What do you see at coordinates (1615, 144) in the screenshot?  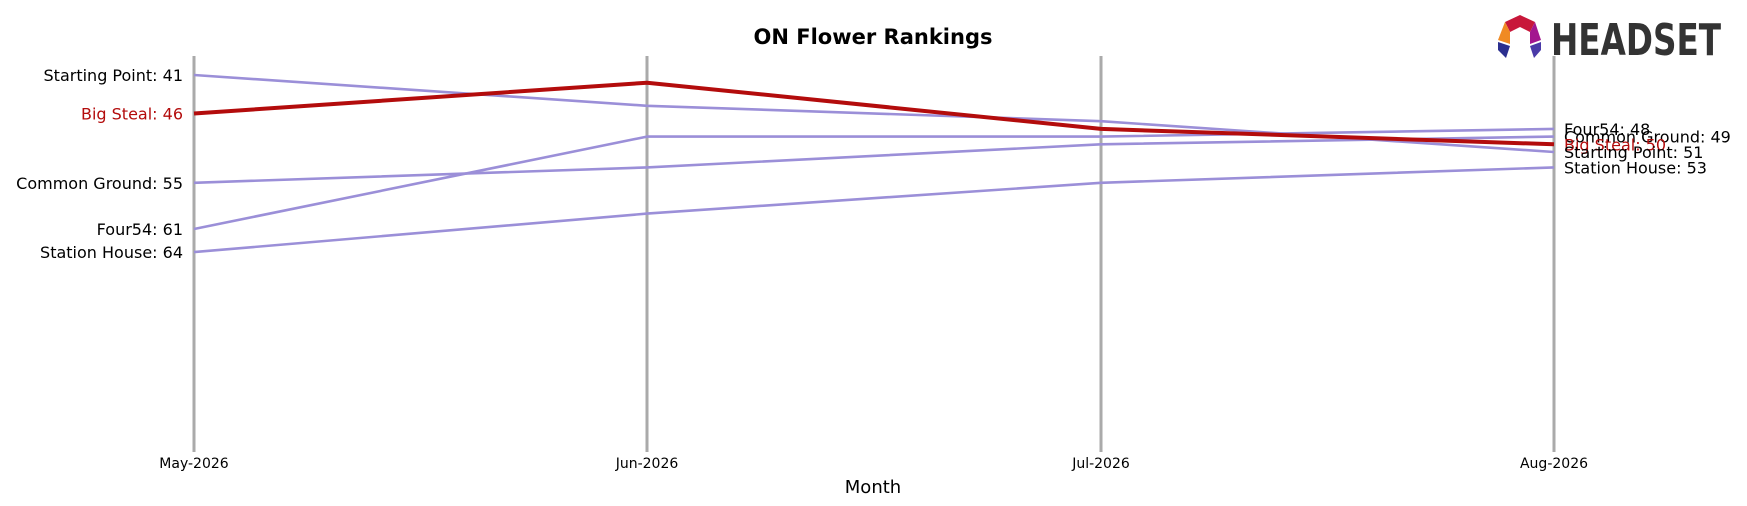 I see `right-rank-label: Big Steal: 50` at bounding box center [1615, 144].